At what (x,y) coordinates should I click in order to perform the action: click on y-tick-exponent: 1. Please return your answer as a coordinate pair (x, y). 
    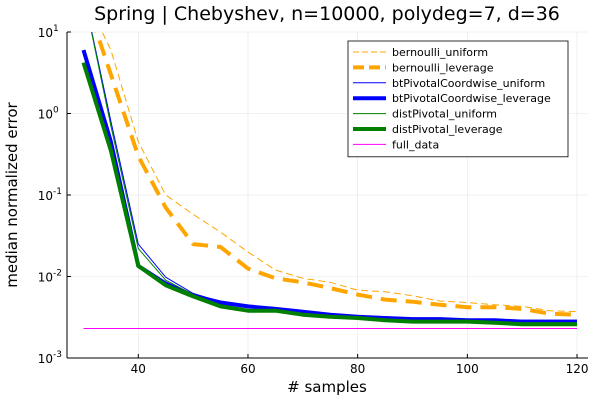
    Looking at the image, I should click on (56, 29).